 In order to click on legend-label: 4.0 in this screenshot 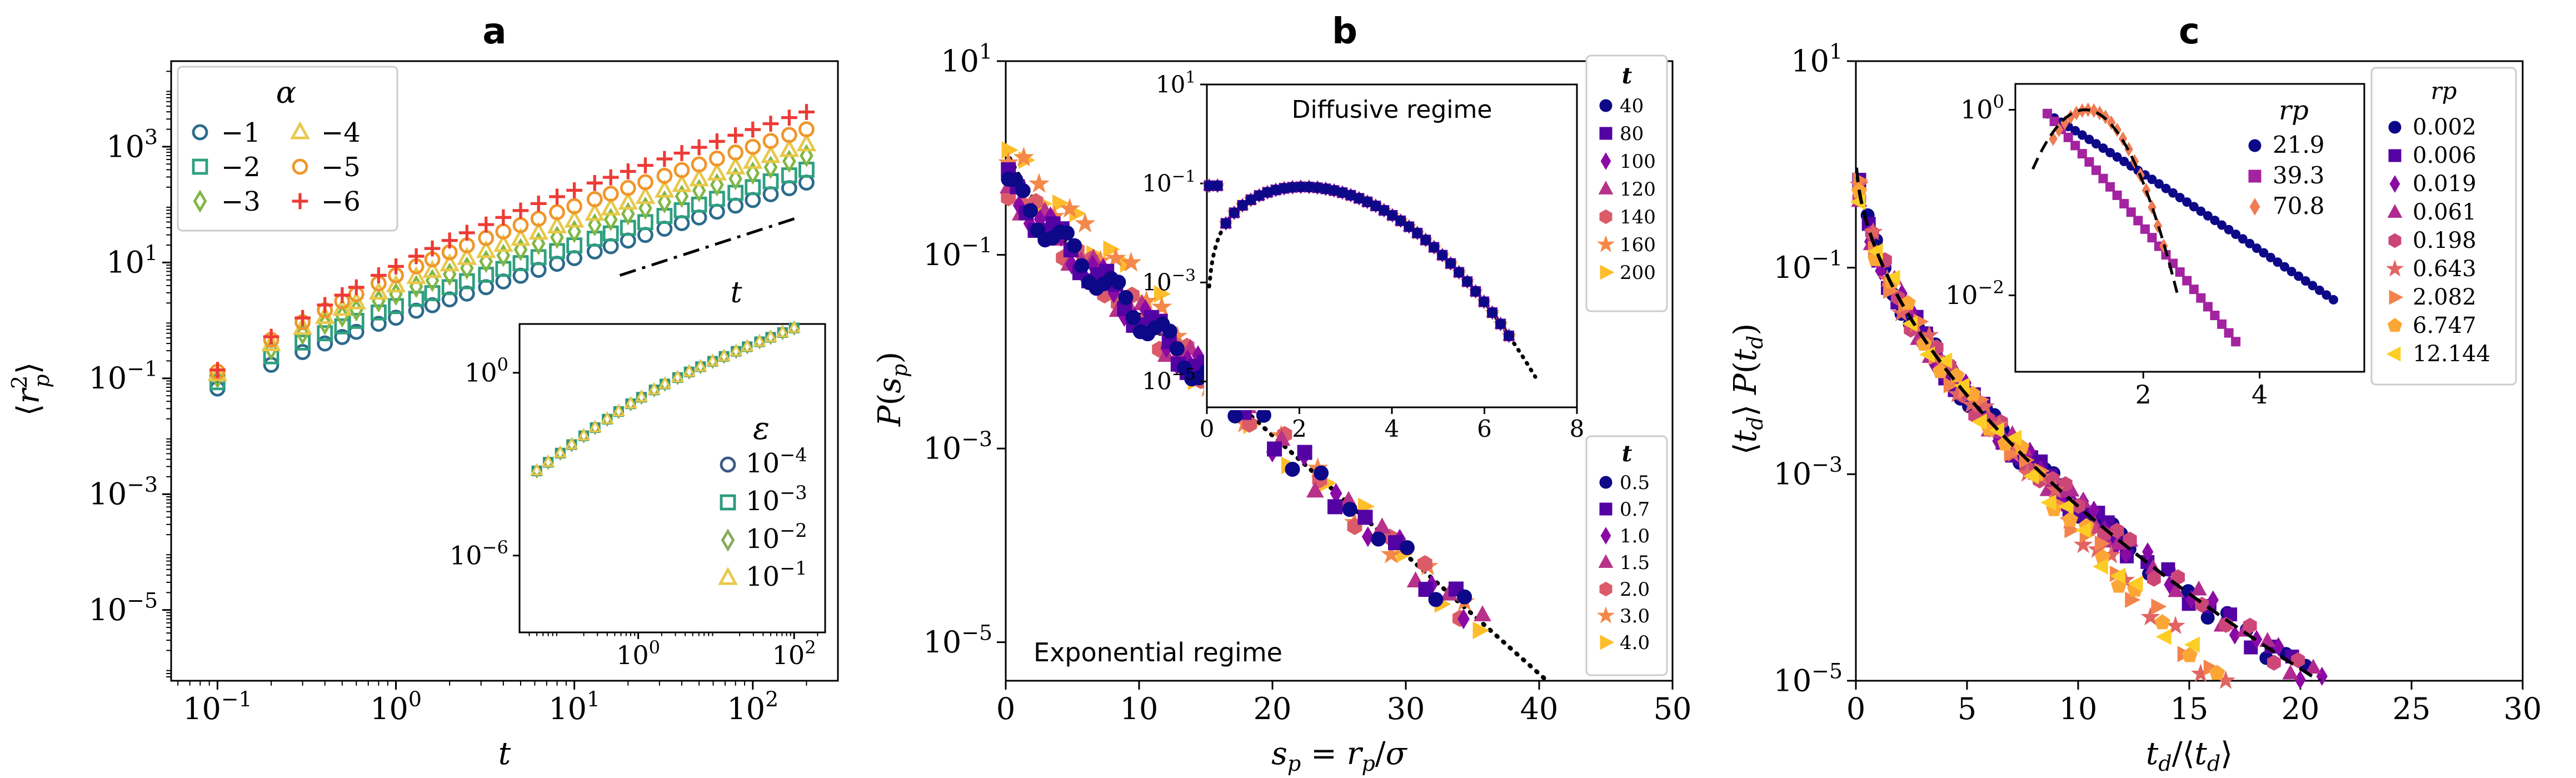, I will do `click(1635, 643)`.